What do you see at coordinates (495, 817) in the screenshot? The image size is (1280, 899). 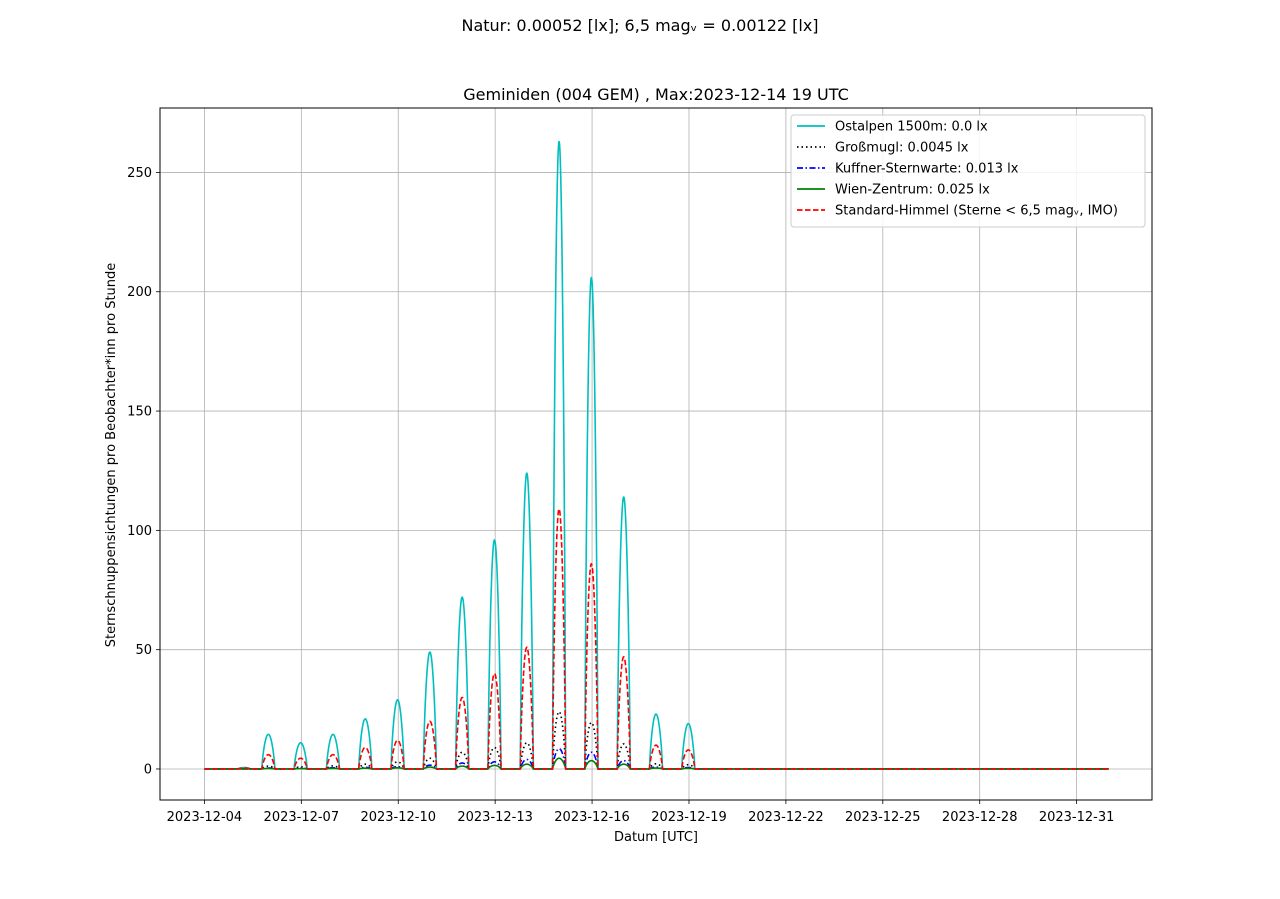 I see `x-tick-label: 2023-12-13` at bounding box center [495, 817].